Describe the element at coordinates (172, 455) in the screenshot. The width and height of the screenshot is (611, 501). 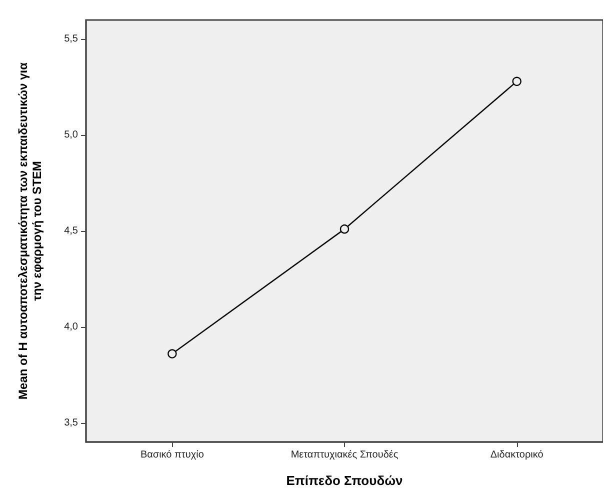
I see `x-tick-label: Βασικό πτυχίο` at that location.